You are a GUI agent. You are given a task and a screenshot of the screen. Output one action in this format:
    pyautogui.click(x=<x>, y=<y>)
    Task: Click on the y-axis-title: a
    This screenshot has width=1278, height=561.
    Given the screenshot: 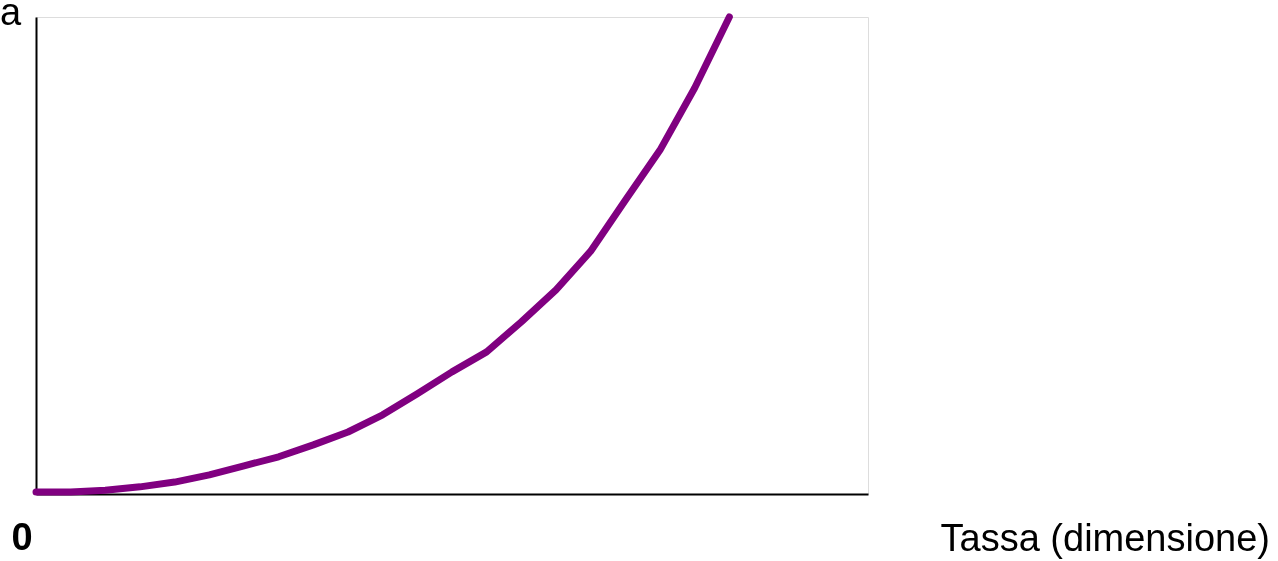 What is the action you would take?
    pyautogui.click(x=11, y=16)
    